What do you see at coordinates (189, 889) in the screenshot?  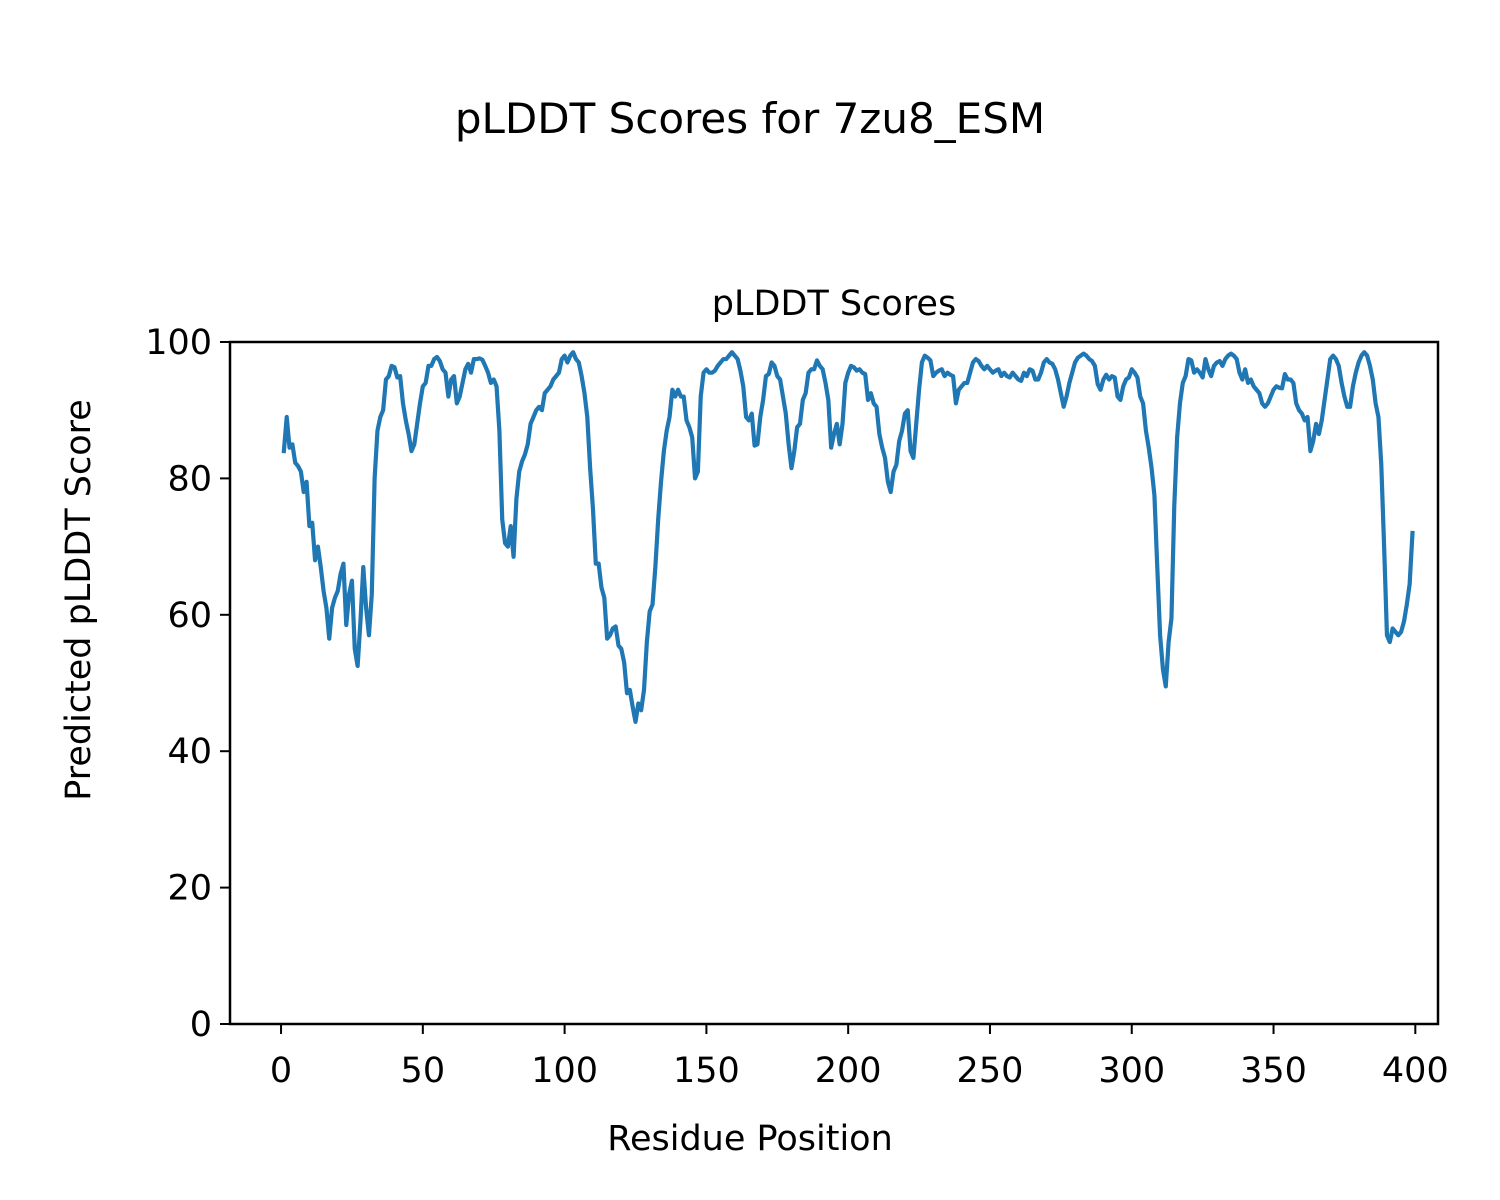 I see `y-tick-label: 20` at bounding box center [189, 889].